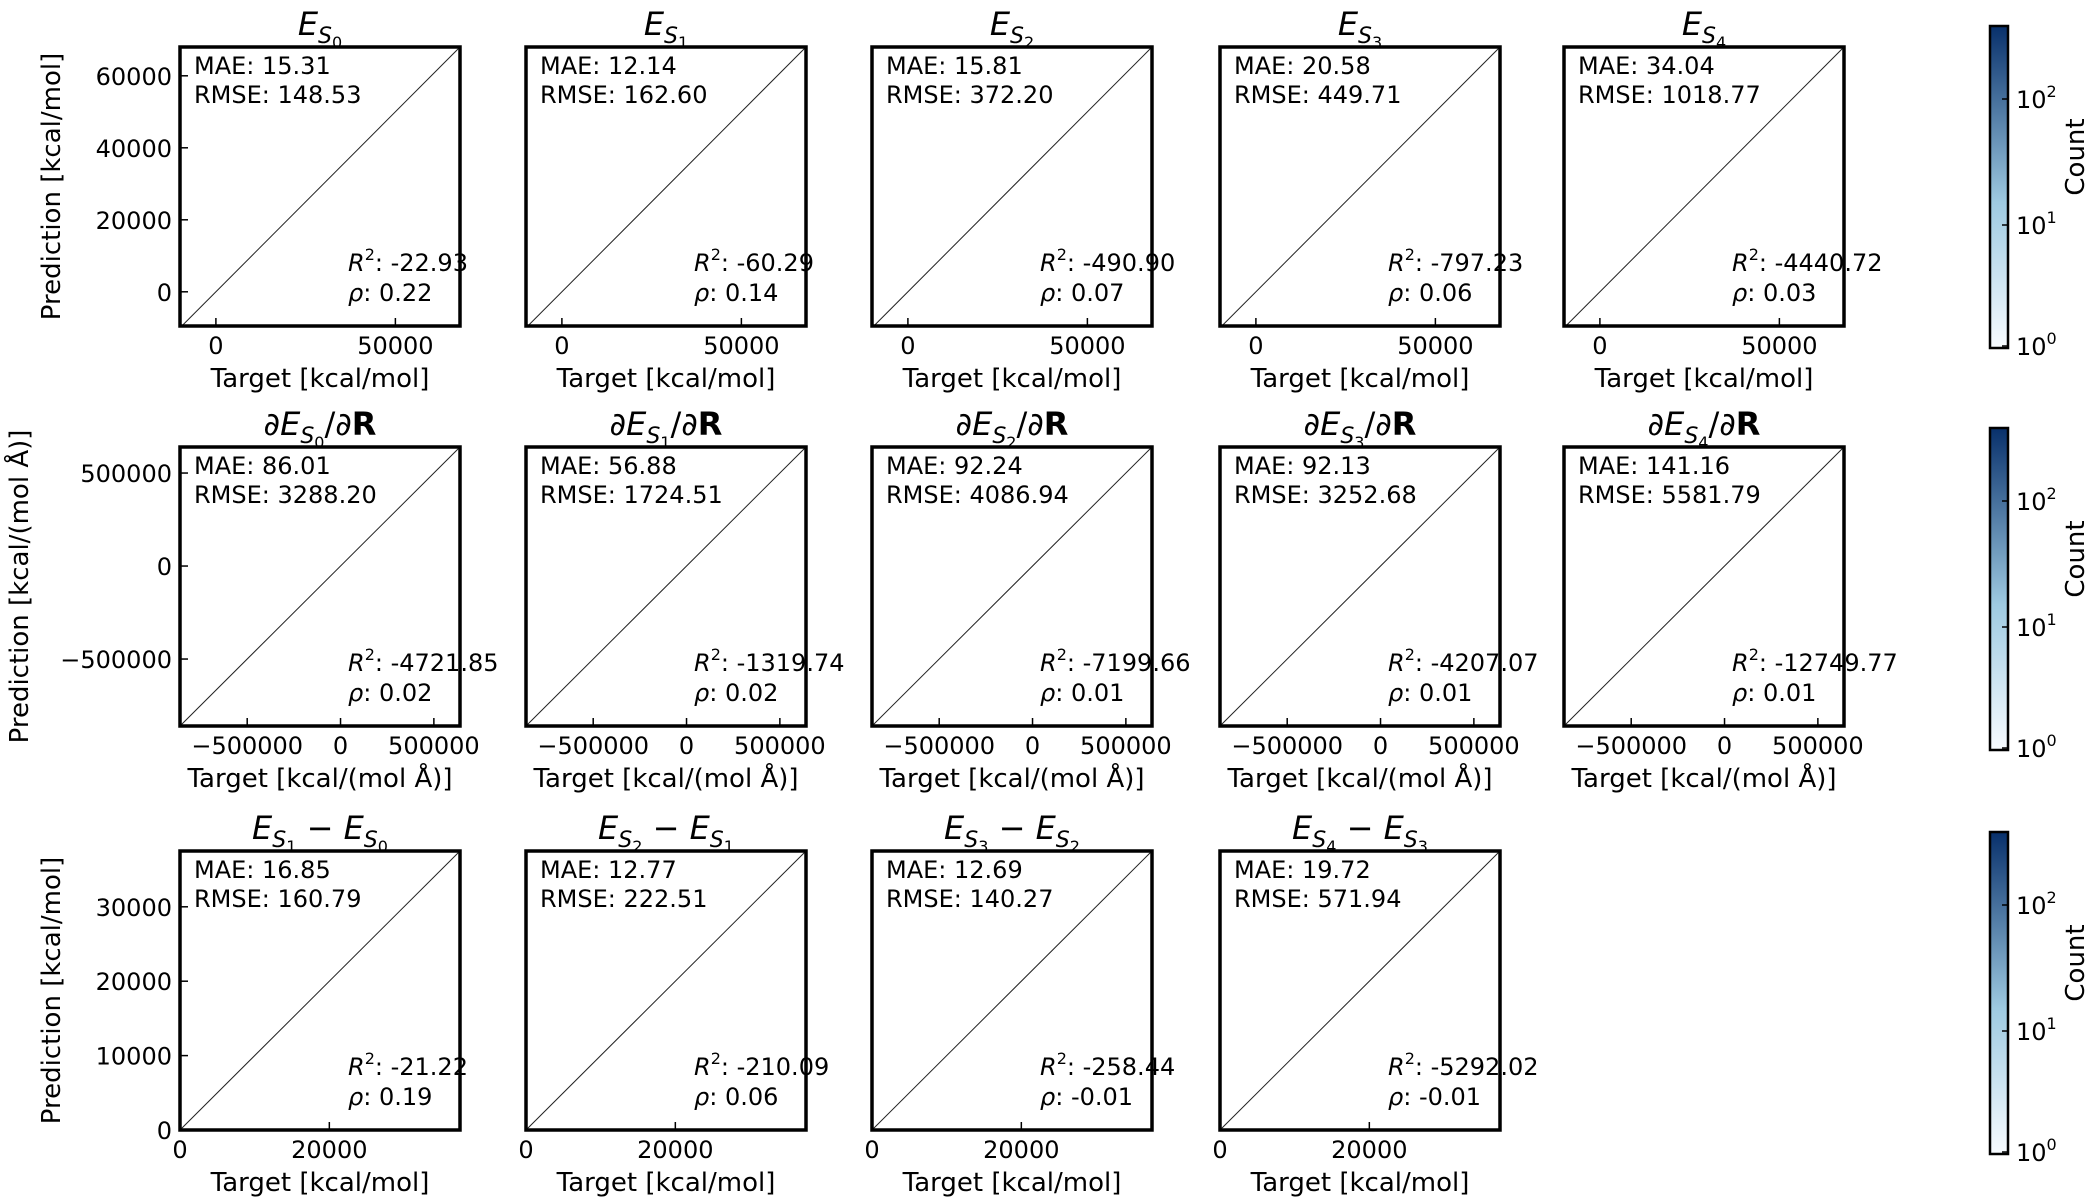 This screenshot has height=1200, width=2100. What do you see at coordinates (736, 1097) in the screenshot?
I see `rho-label: ρ: 0.06` at bounding box center [736, 1097].